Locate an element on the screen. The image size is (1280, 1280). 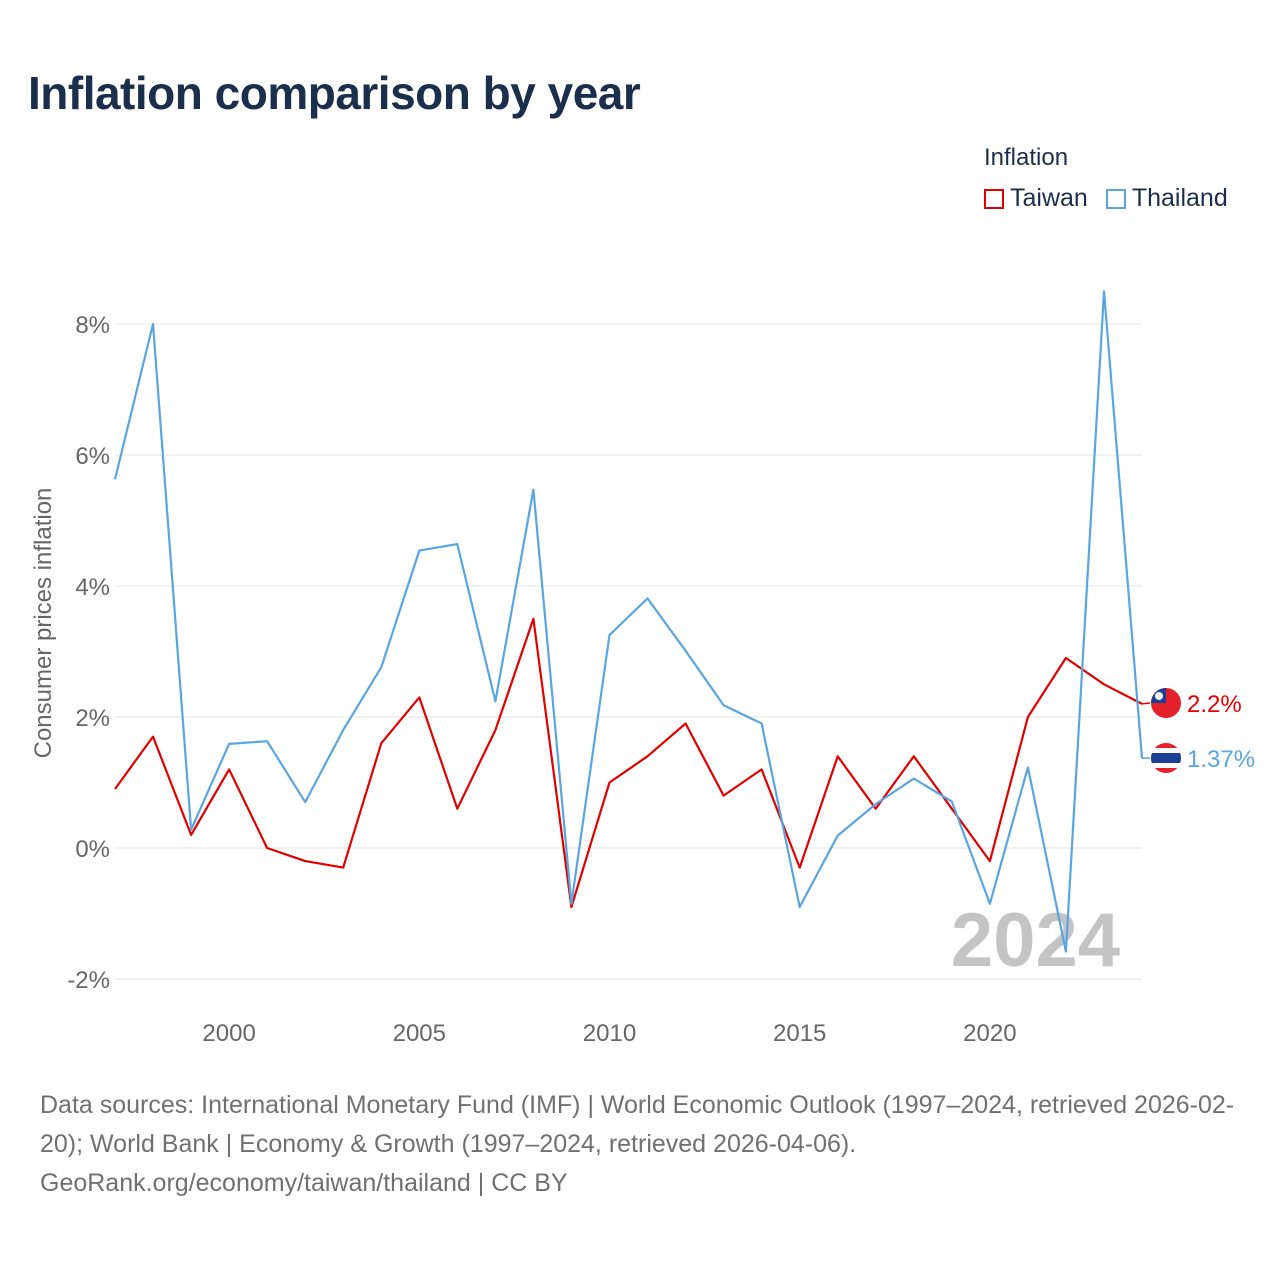
legend-title: Inflation is located at coordinates (1026, 157).